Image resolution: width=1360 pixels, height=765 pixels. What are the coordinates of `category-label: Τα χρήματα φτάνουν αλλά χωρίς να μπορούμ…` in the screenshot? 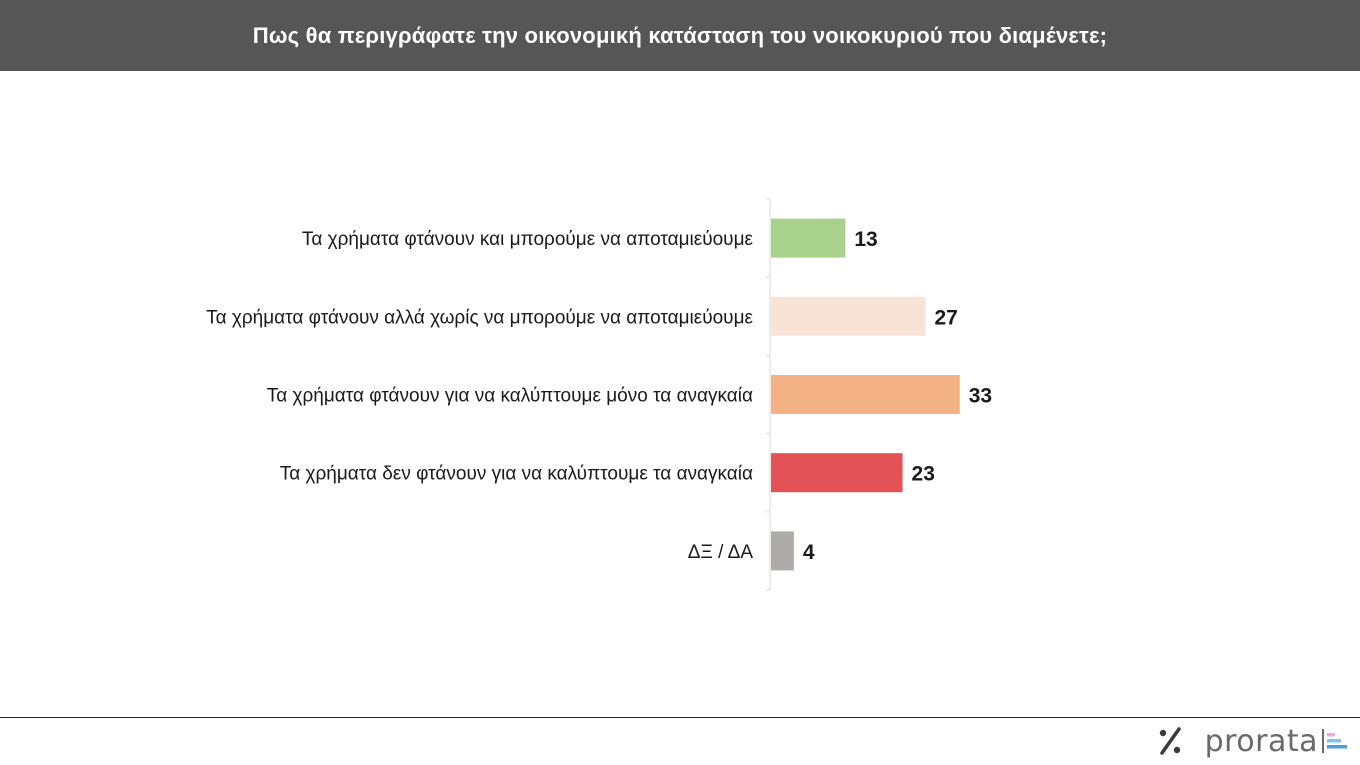 It's located at (479, 317).